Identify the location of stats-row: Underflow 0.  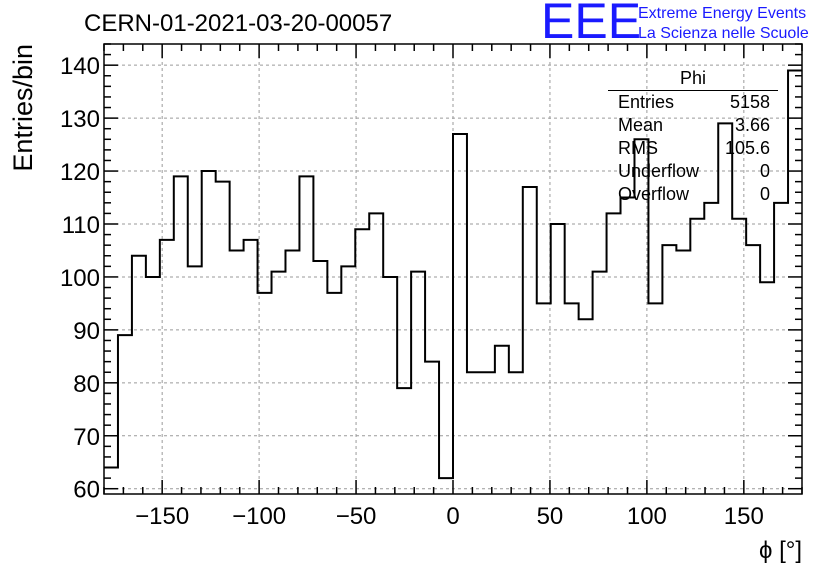
(693, 171).